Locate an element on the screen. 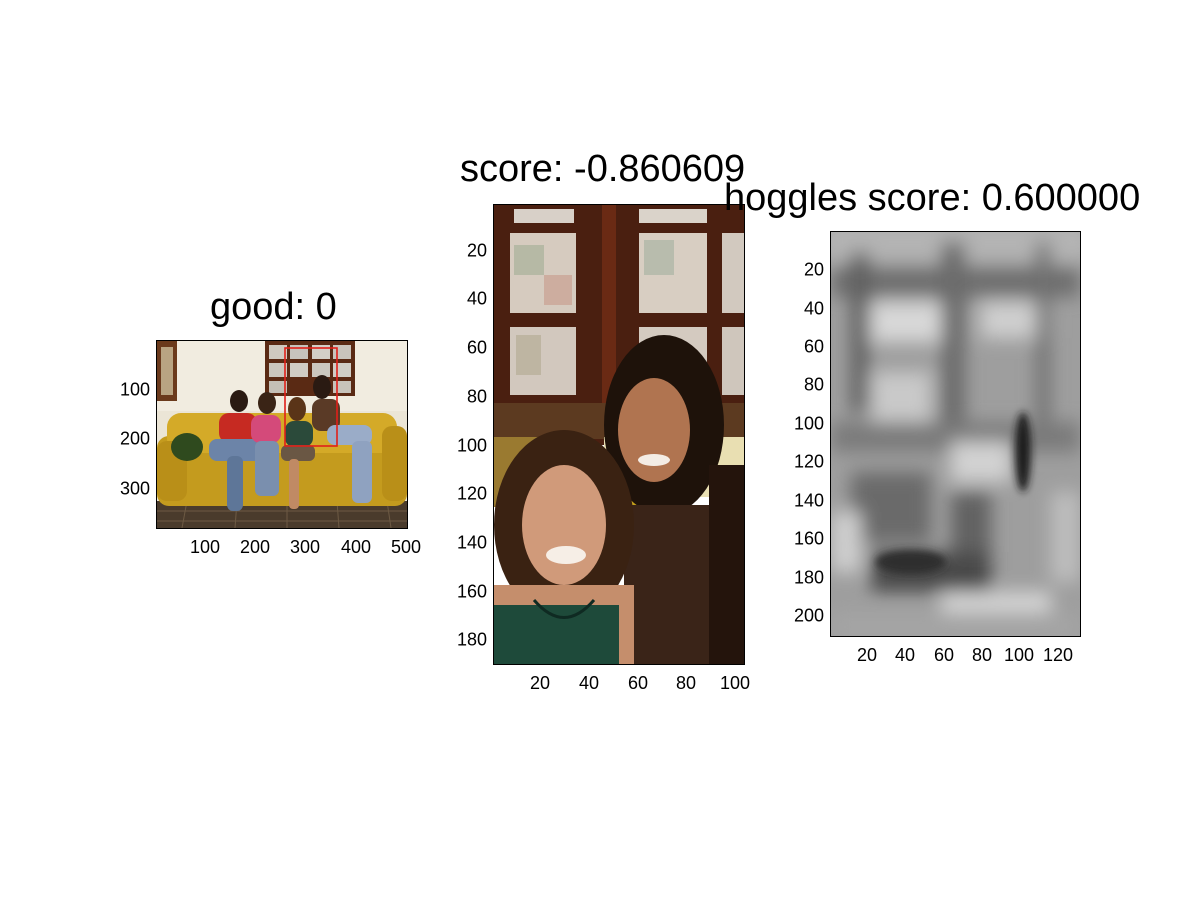 The height and width of the screenshot is (900, 1200). panel-2-ytick: 40 is located at coordinates (476, 298).